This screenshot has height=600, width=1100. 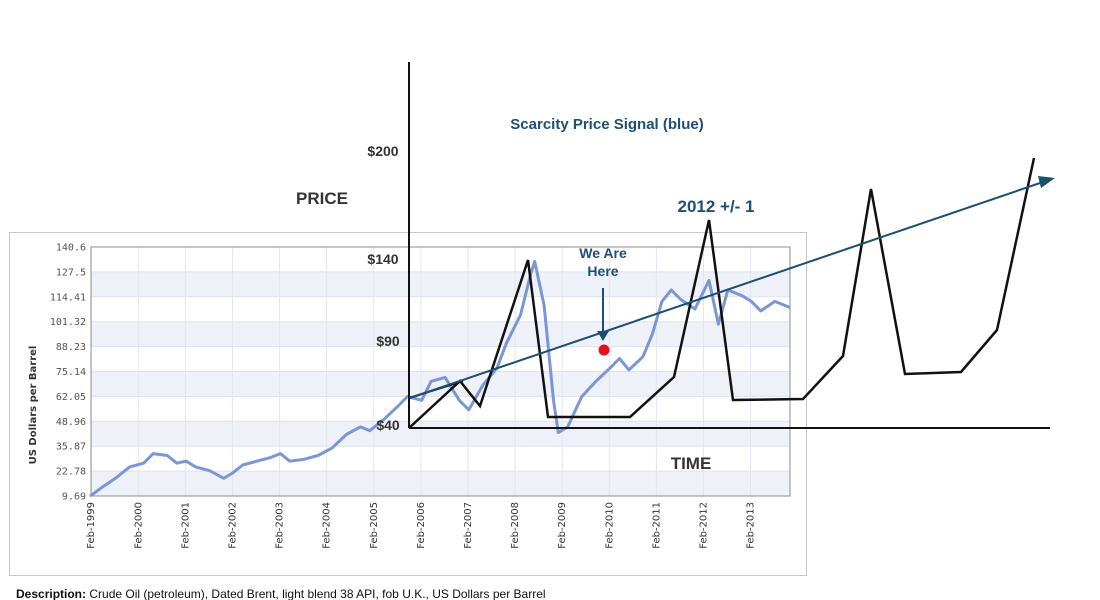 What do you see at coordinates (71, 272) in the screenshot?
I see `y-tick-label: 127.5` at bounding box center [71, 272].